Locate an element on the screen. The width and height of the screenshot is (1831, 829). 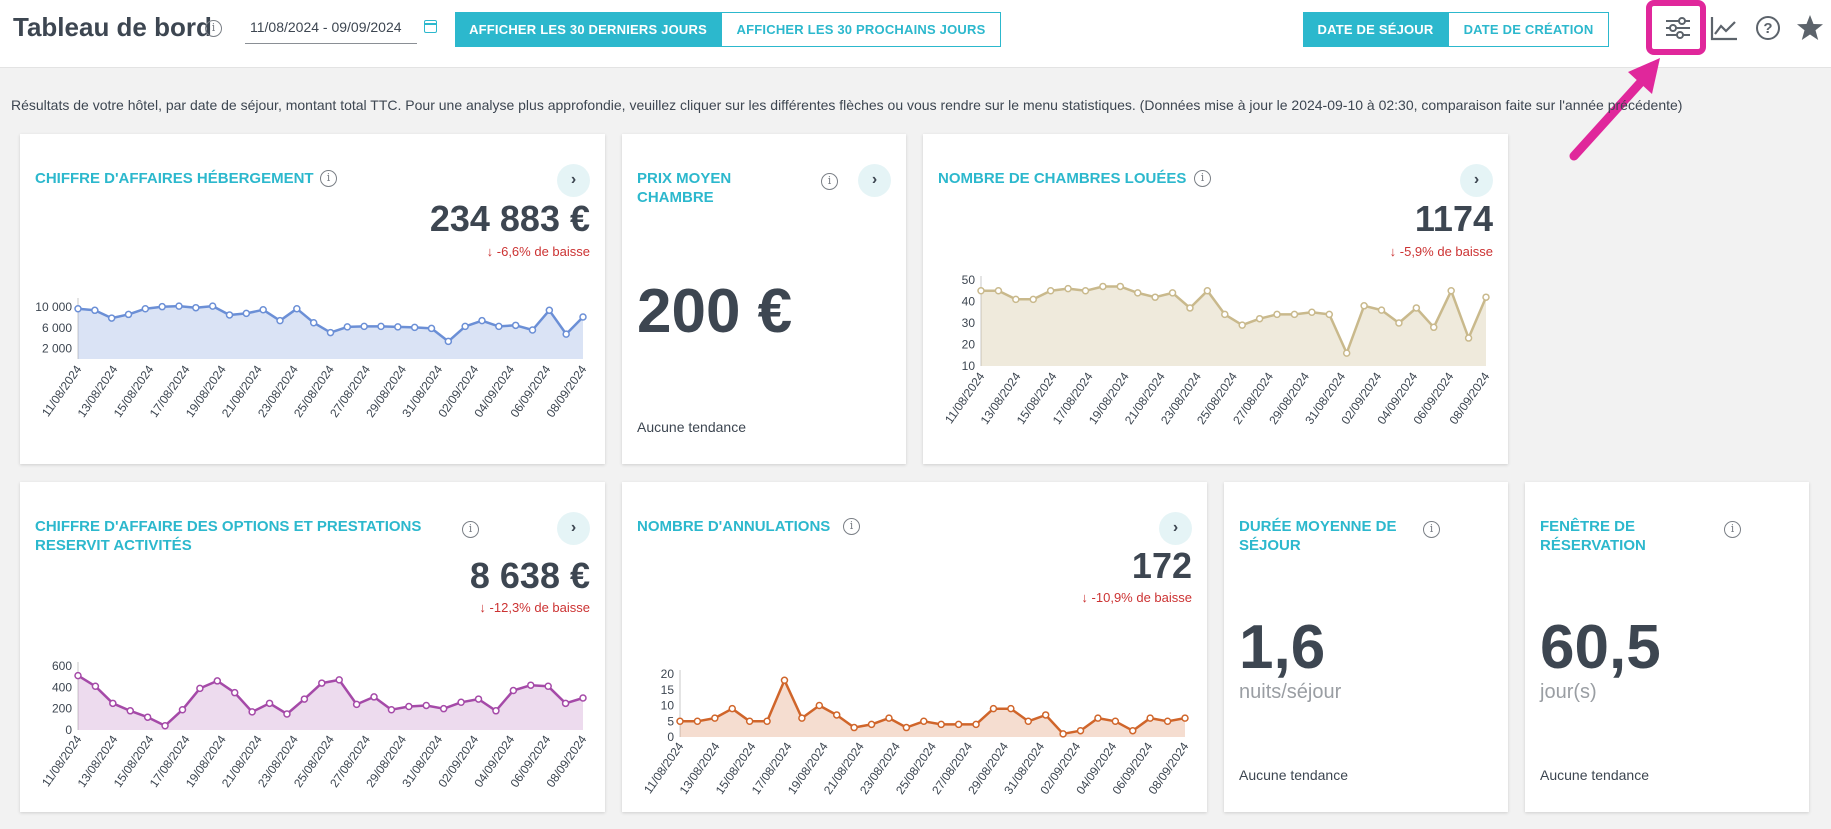
help-icon: ? is located at coordinates (1768, 28).